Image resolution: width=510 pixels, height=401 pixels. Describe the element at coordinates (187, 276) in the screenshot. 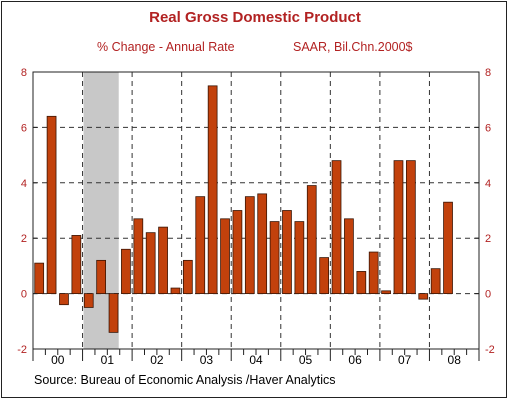

I see `bar-03Q1` at that location.